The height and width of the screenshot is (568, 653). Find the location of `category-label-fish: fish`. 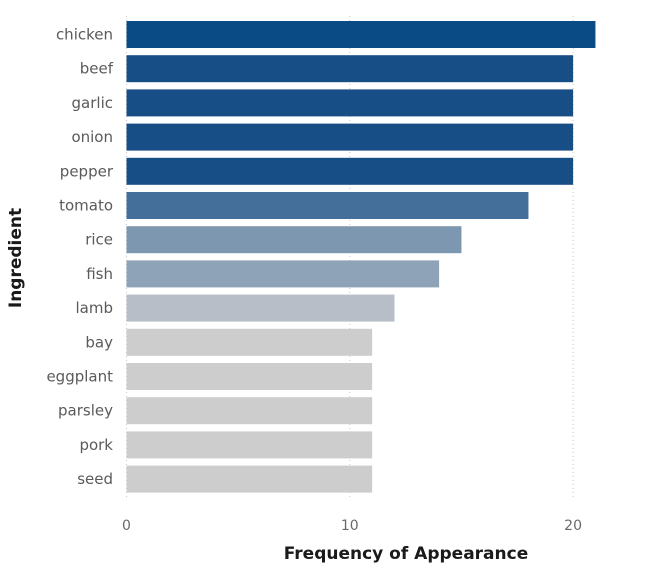

category-label-fish: fish is located at coordinates (99, 274).